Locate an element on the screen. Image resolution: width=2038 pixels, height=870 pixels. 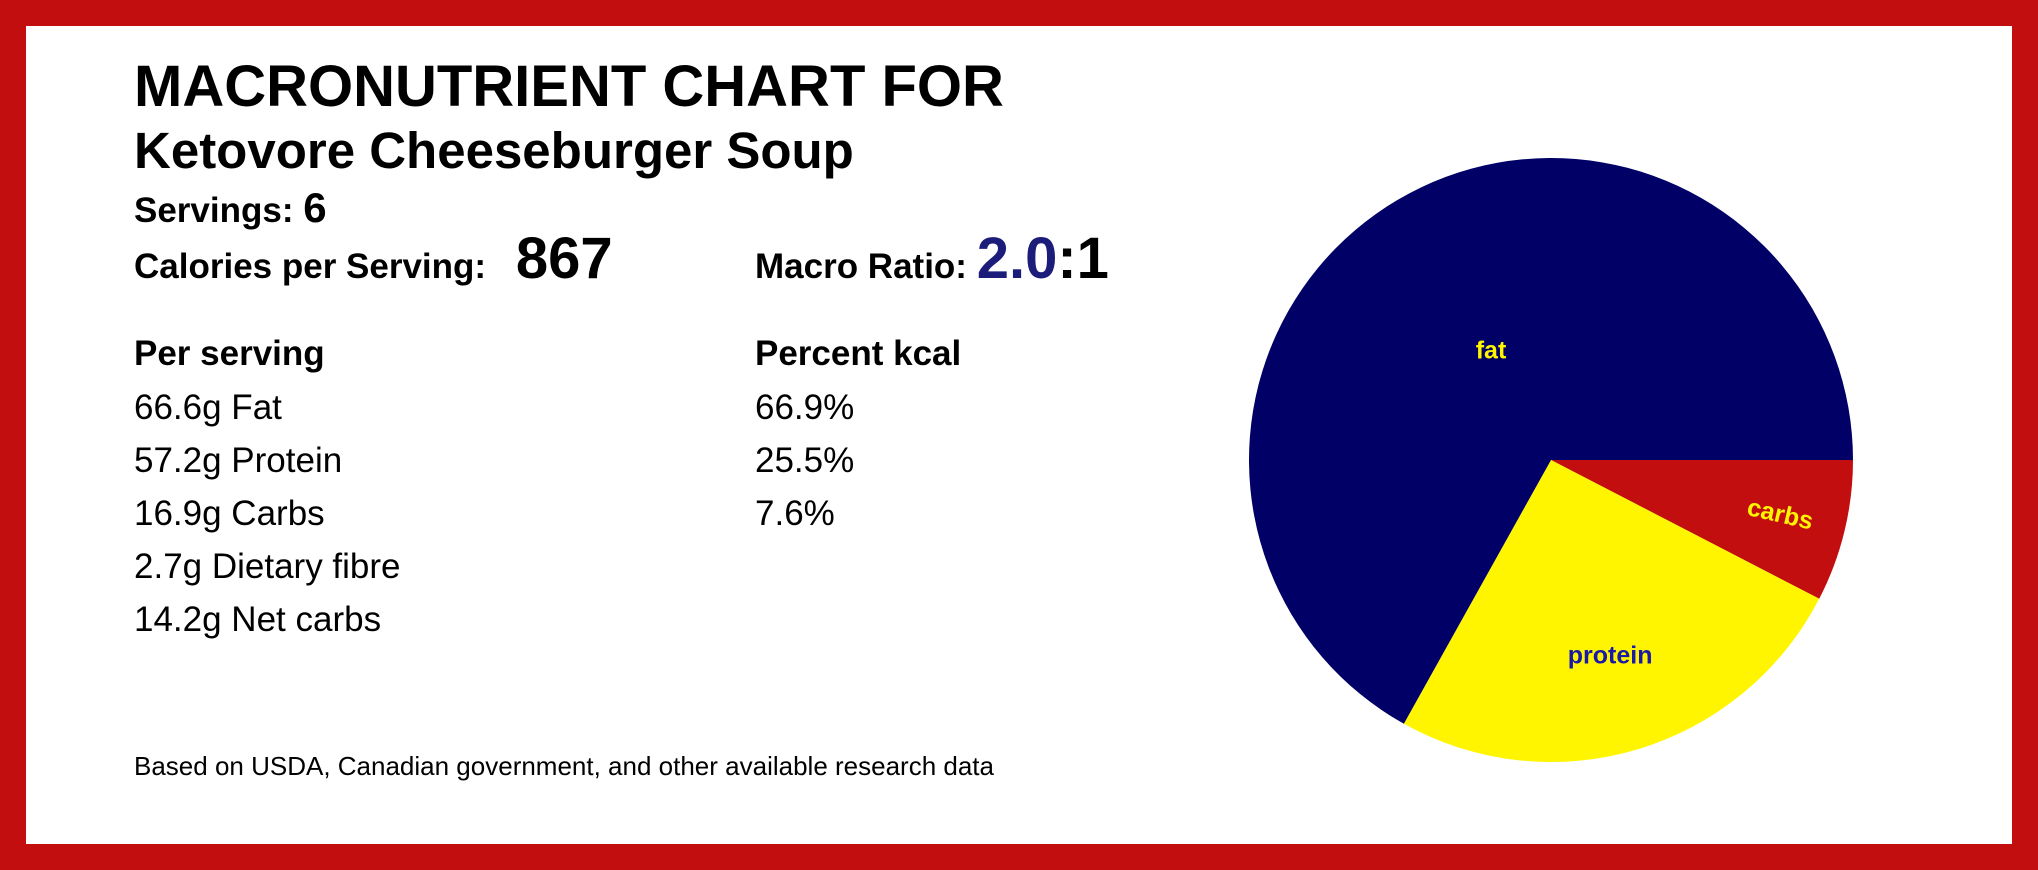
servings-label: Servings: is located at coordinates (214, 210).